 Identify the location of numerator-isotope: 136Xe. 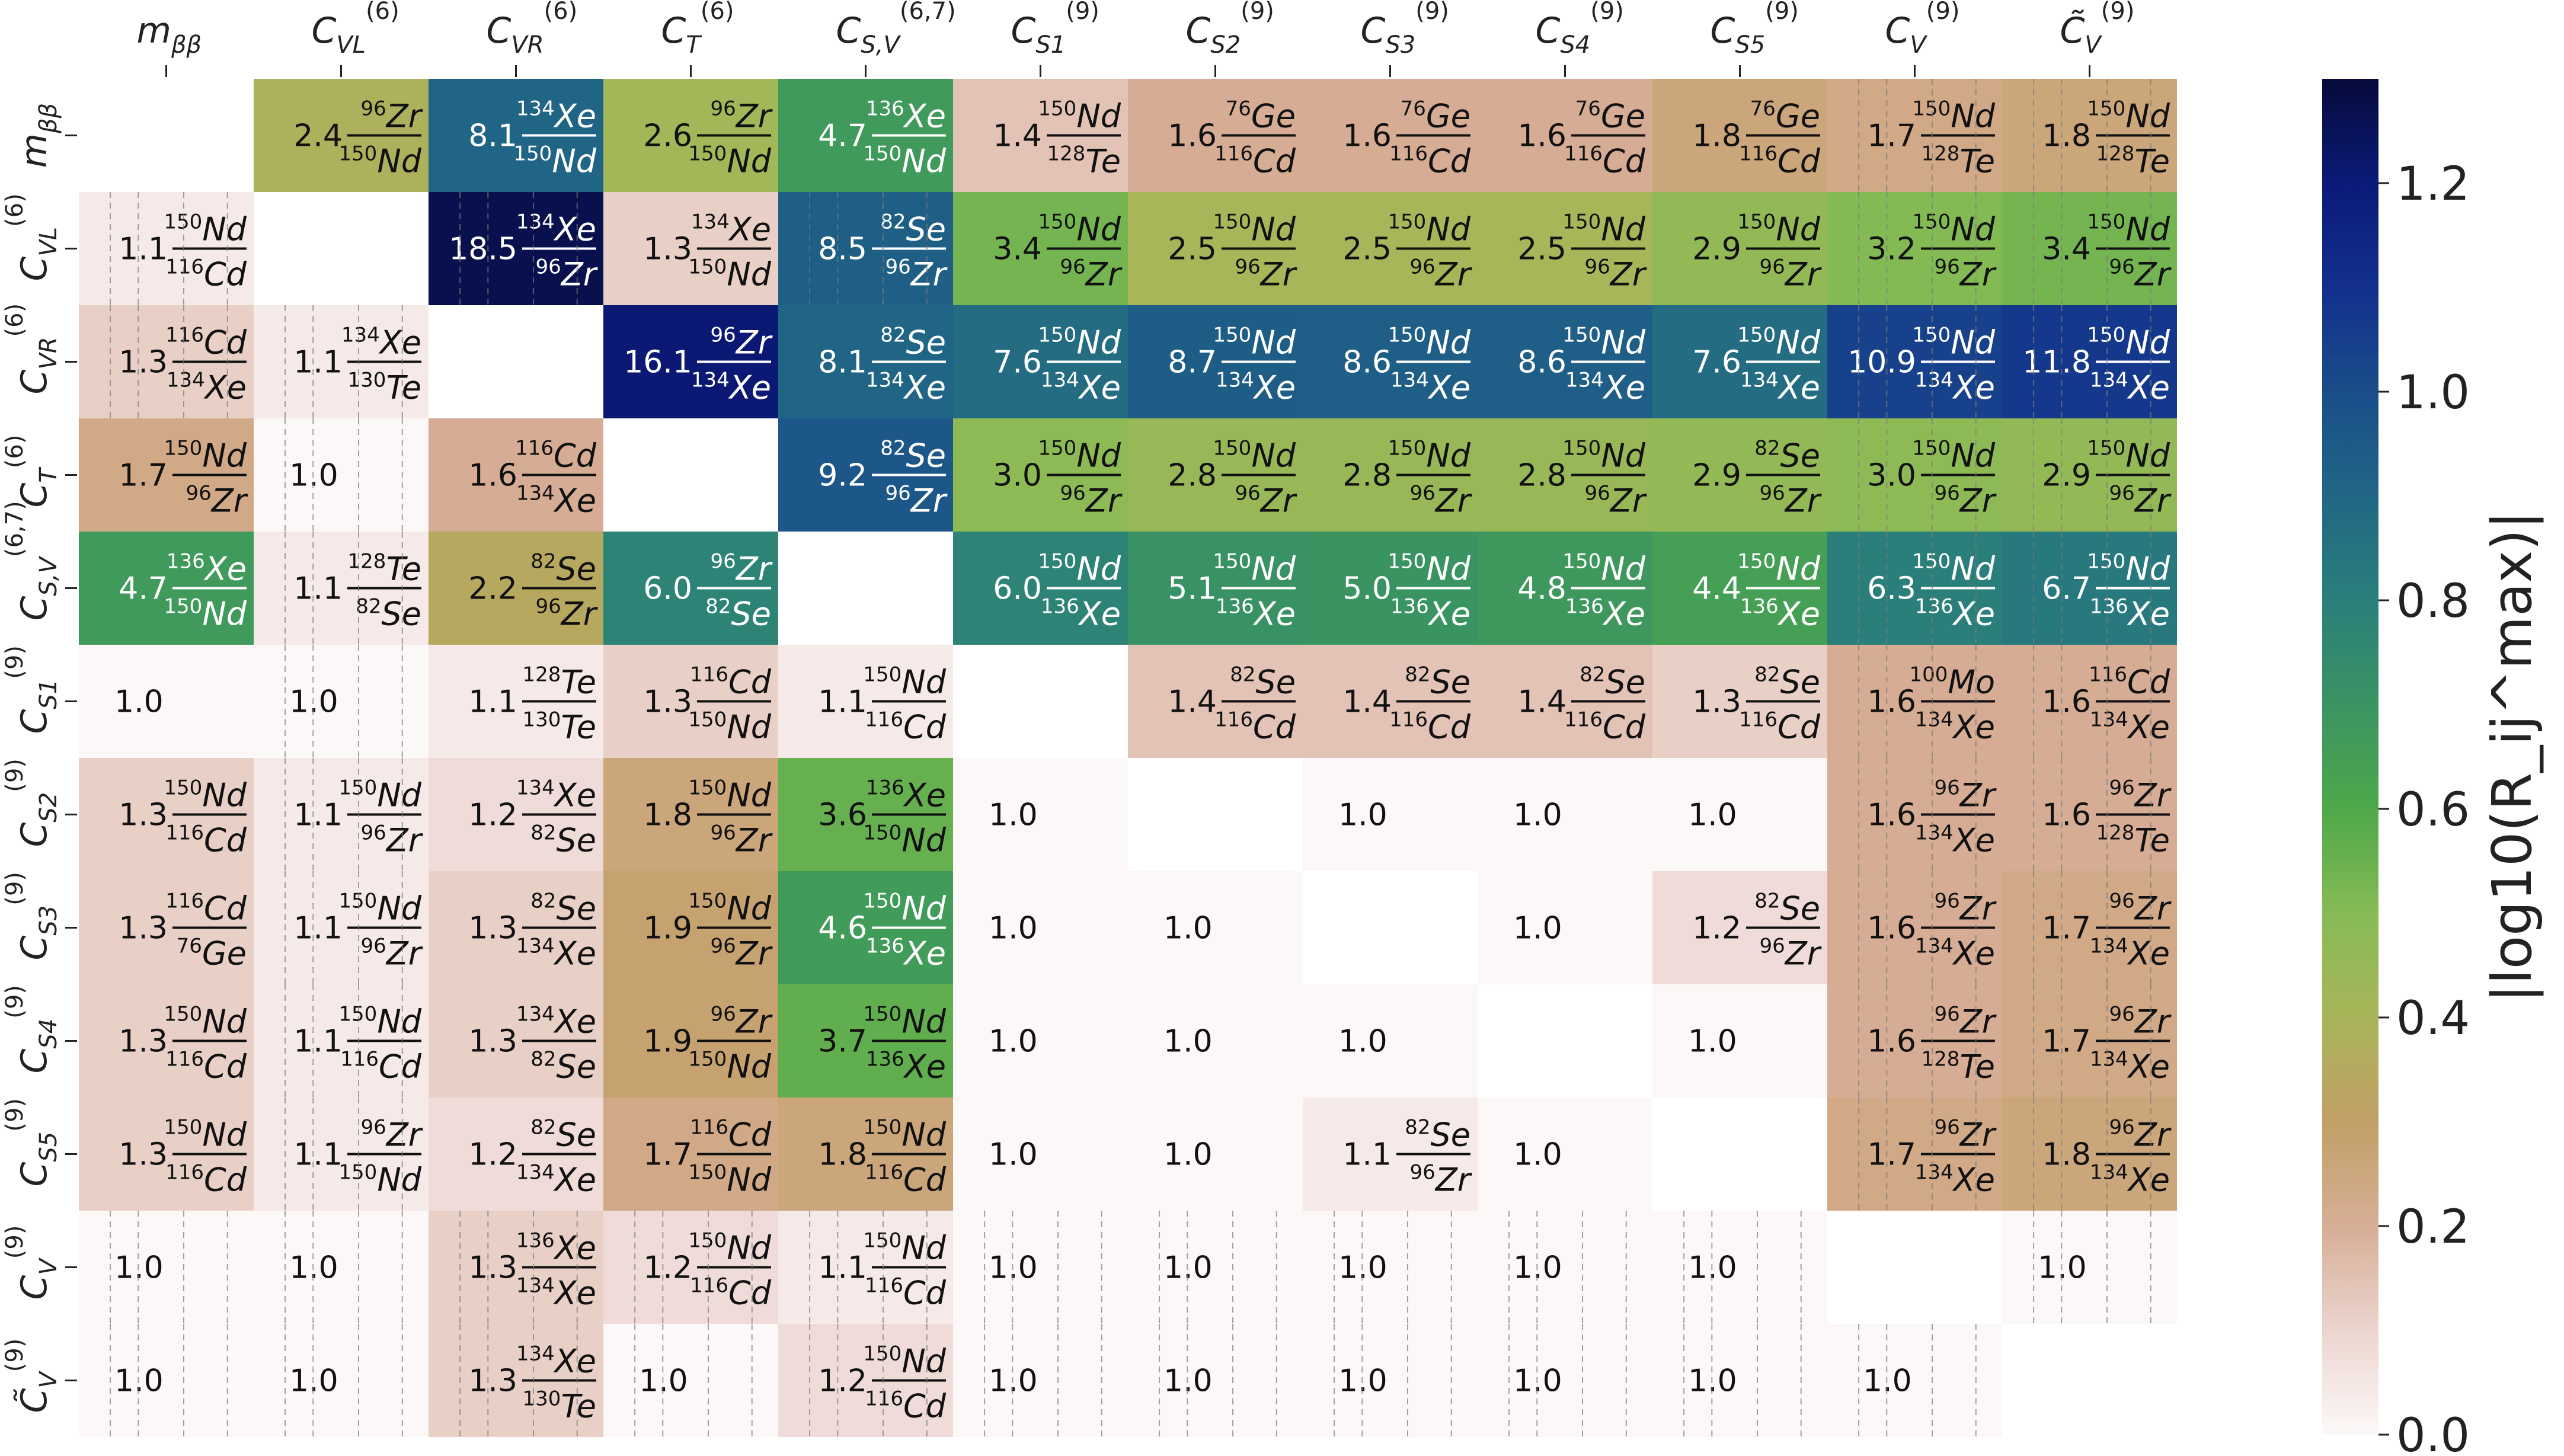
(906, 116).